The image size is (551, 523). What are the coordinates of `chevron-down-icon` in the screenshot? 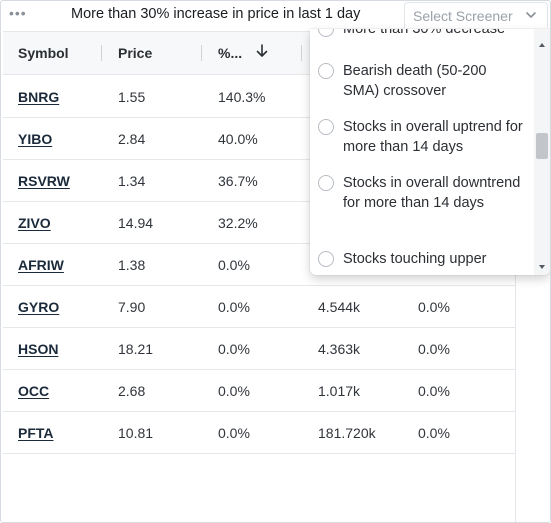 It's located at (531, 15).